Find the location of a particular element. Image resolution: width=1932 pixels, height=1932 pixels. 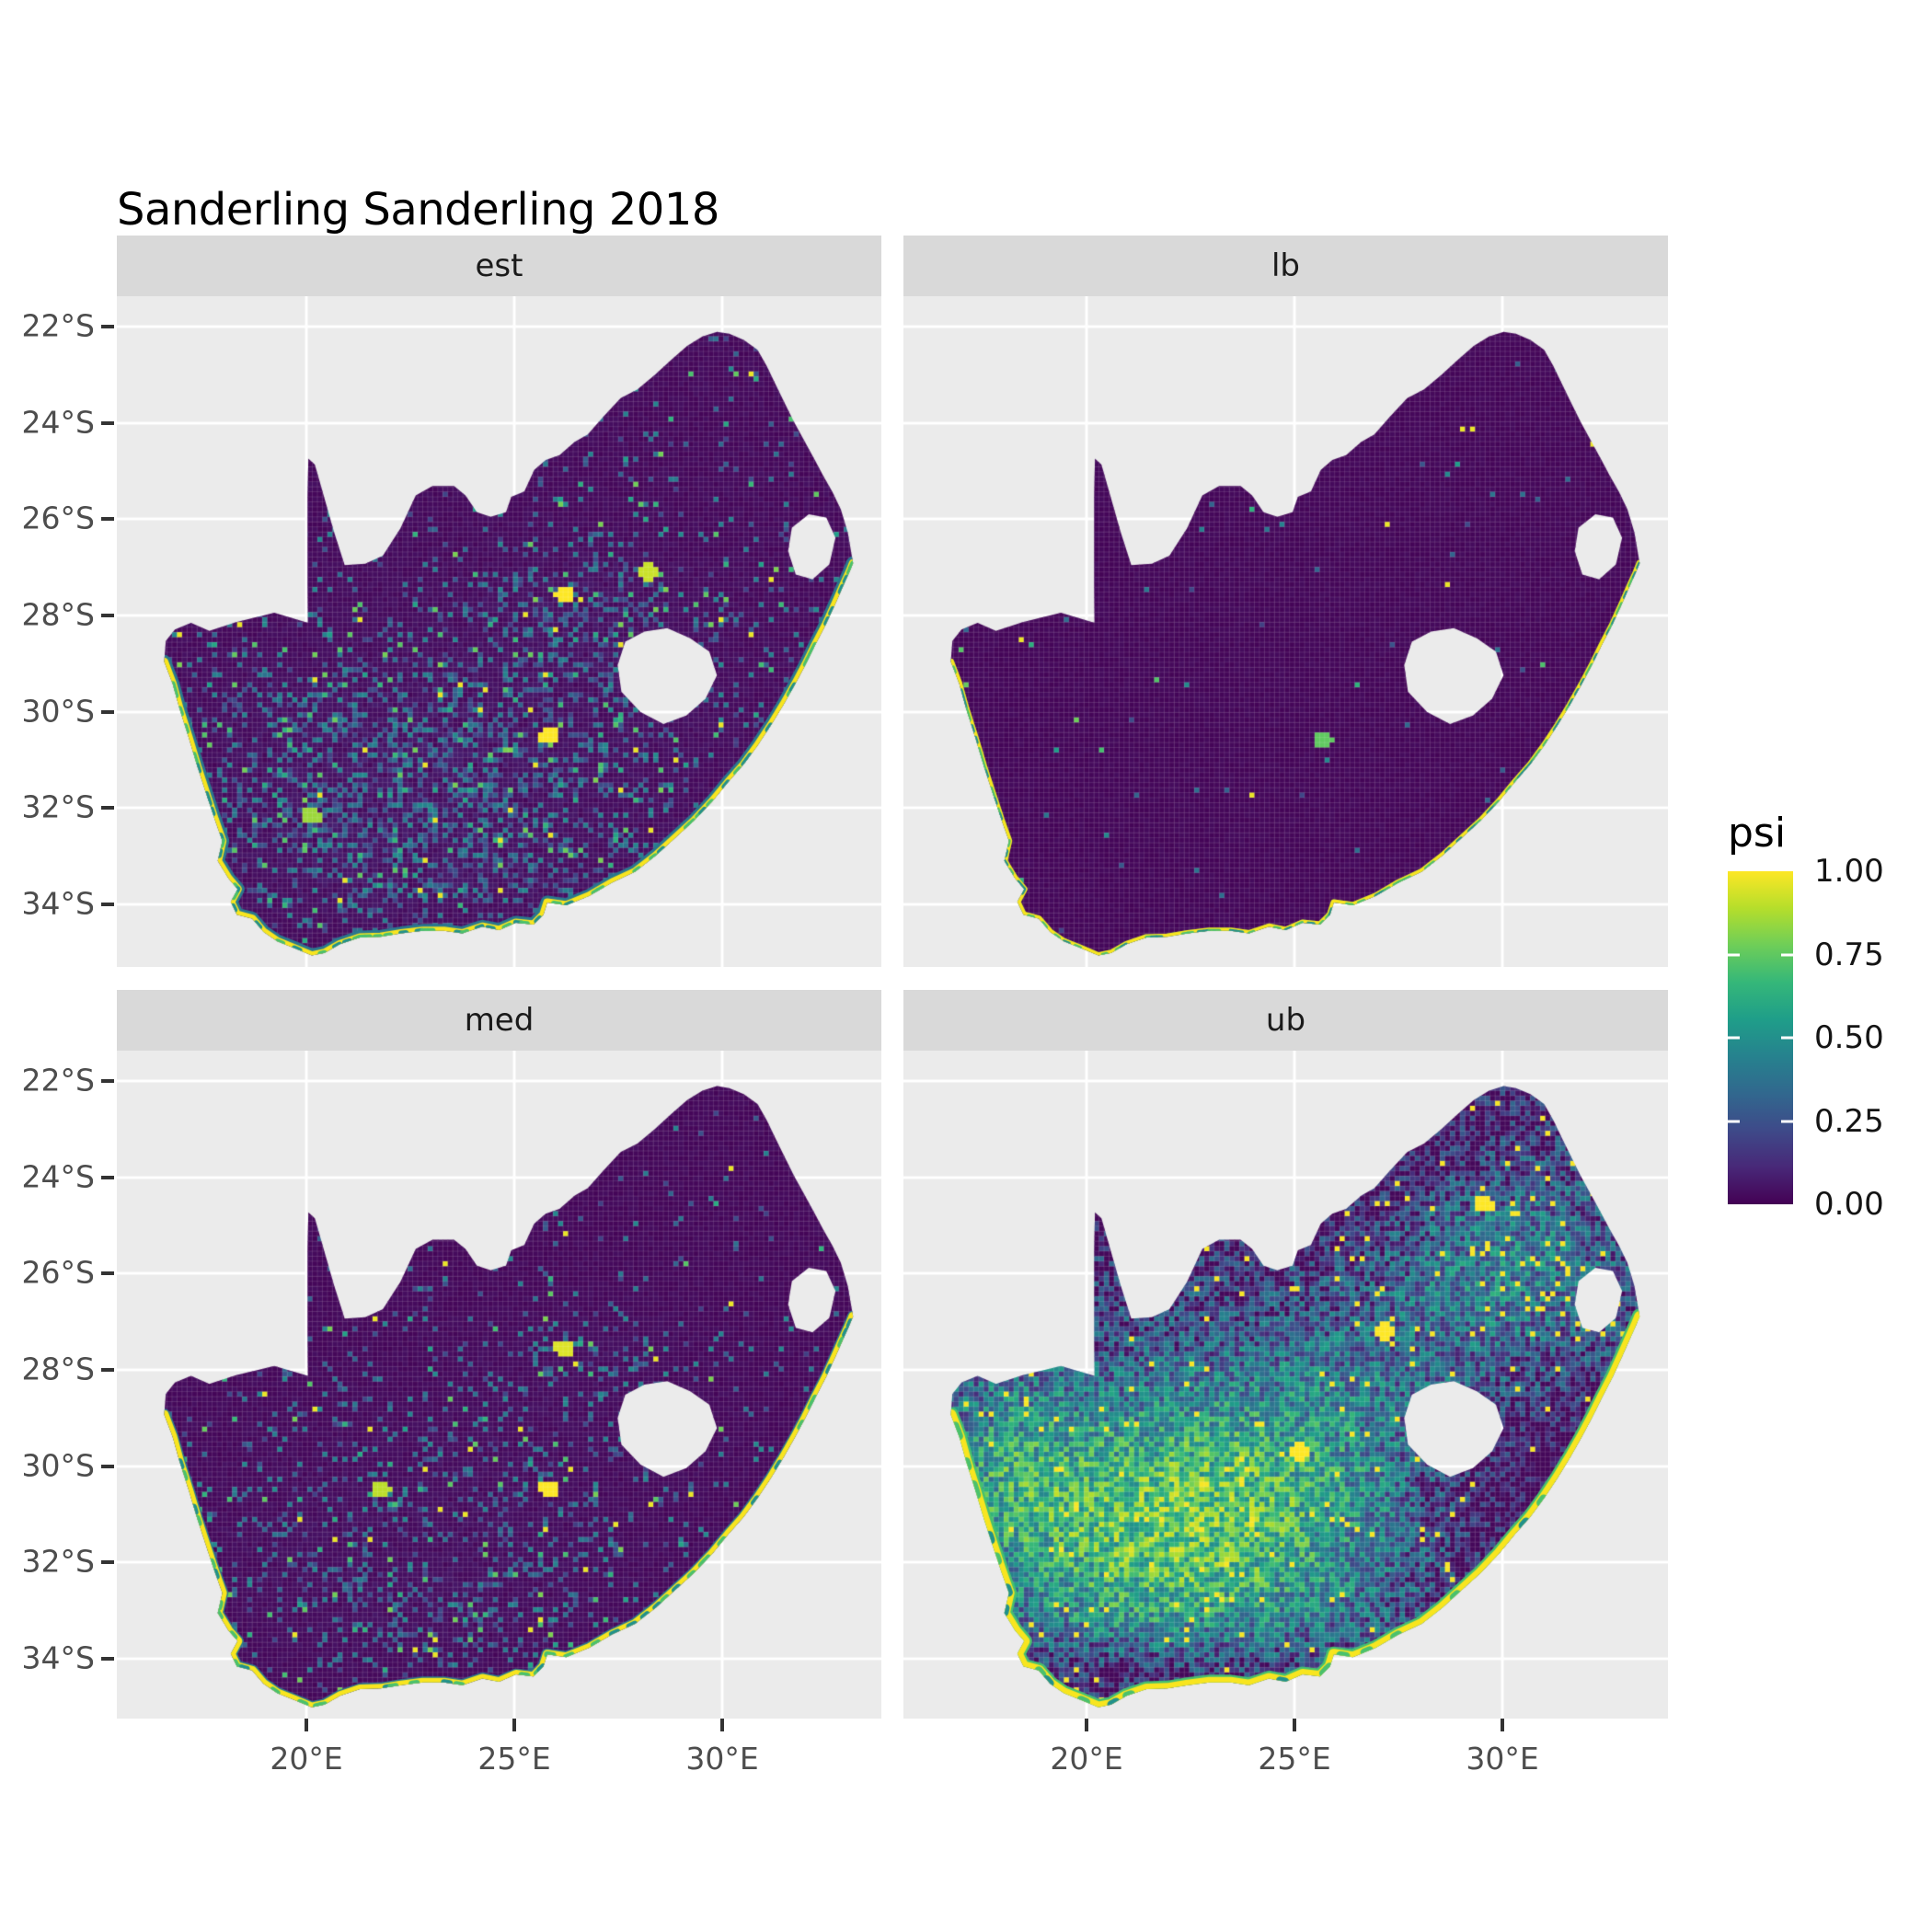

map-panel-med is located at coordinates (499, 1385).